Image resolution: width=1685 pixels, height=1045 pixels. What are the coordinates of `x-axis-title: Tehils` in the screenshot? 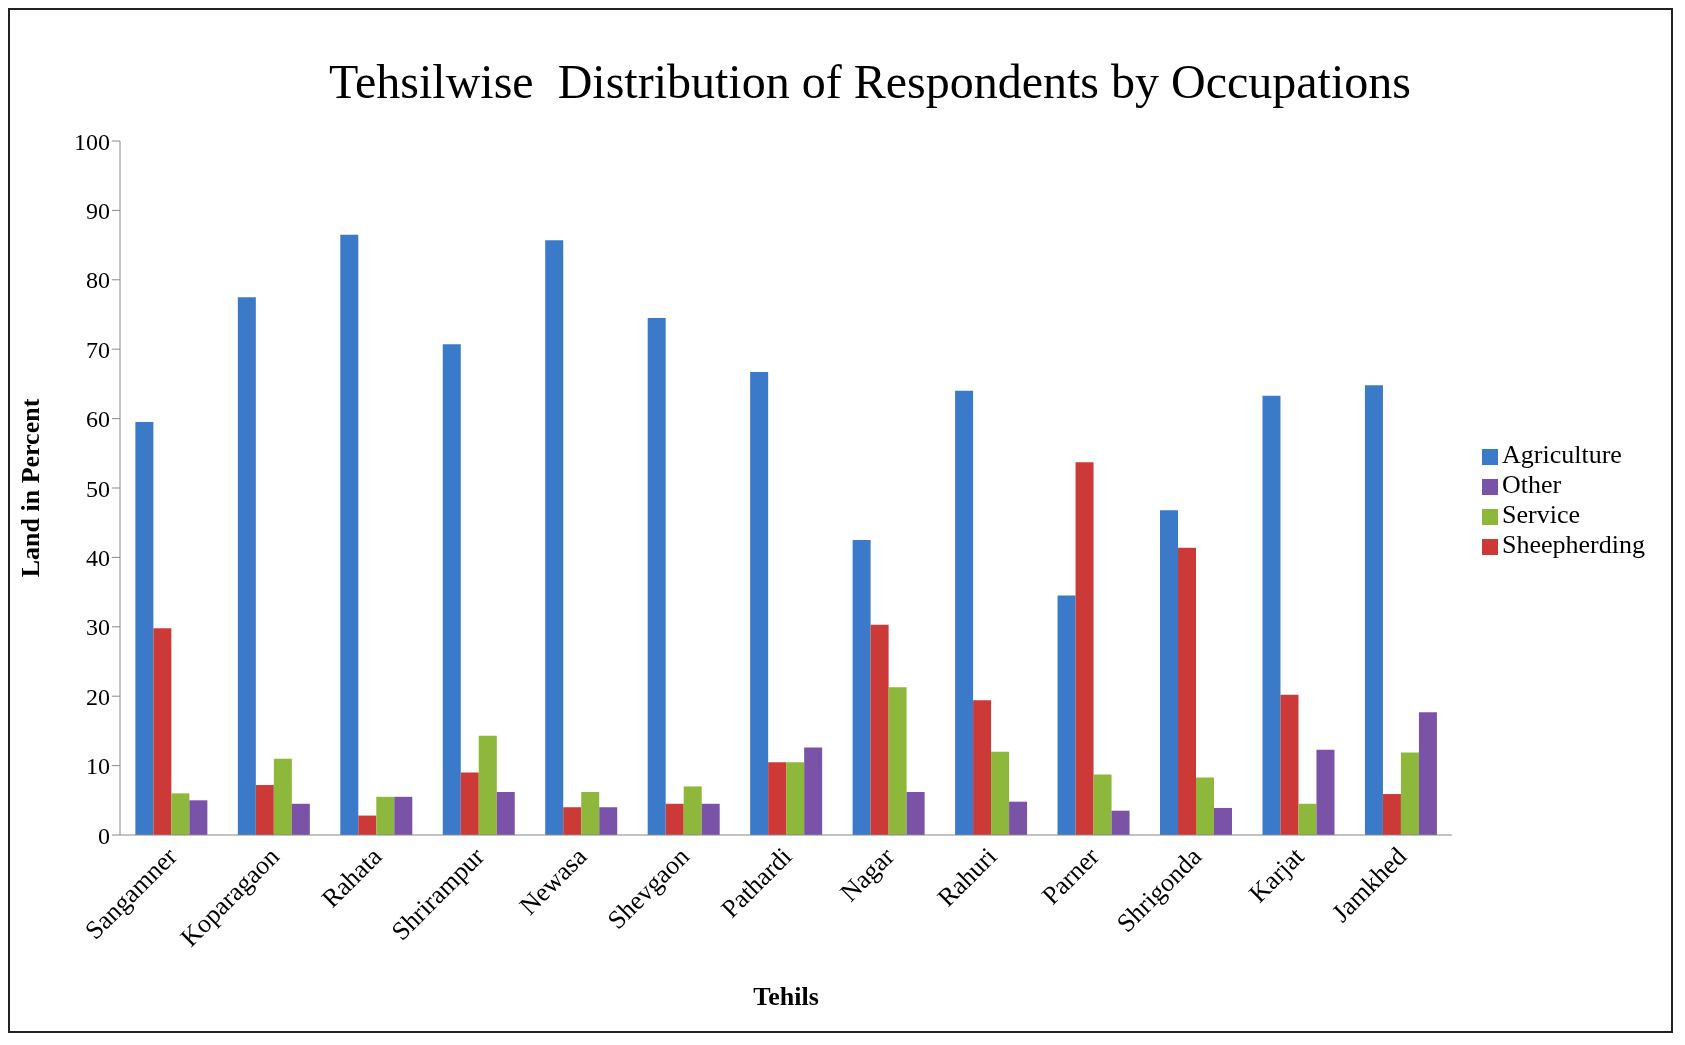 It's located at (786, 996).